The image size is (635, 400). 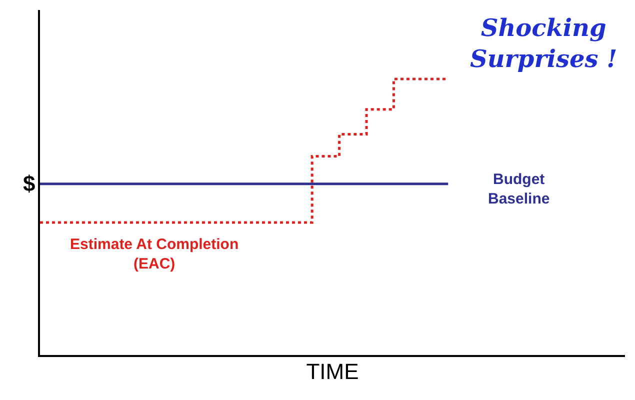 What do you see at coordinates (519, 189) in the screenshot?
I see `text: Budget Baseline` at bounding box center [519, 189].